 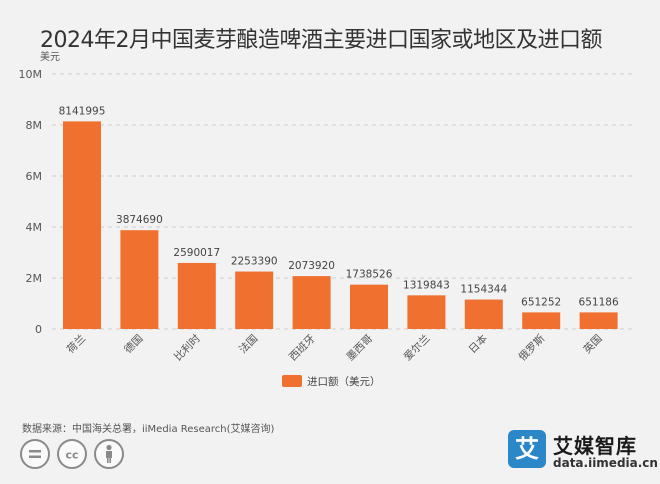 What do you see at coordinates (76, 344) in the screenshot?
I see `x-tick-label: 荷兰` at bounding box center [76, 344].